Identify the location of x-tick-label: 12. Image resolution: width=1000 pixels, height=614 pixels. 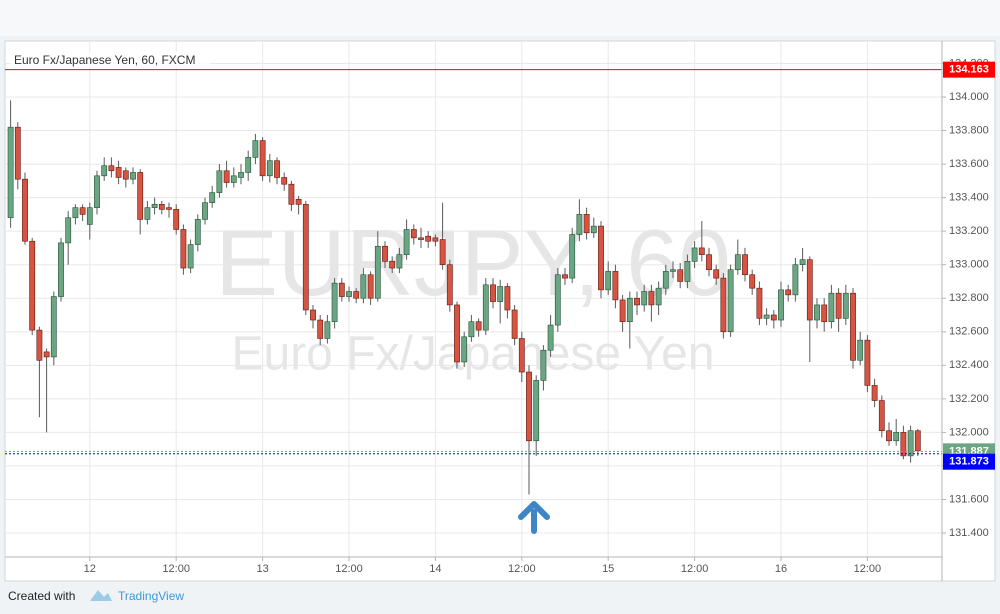
(90, 569).